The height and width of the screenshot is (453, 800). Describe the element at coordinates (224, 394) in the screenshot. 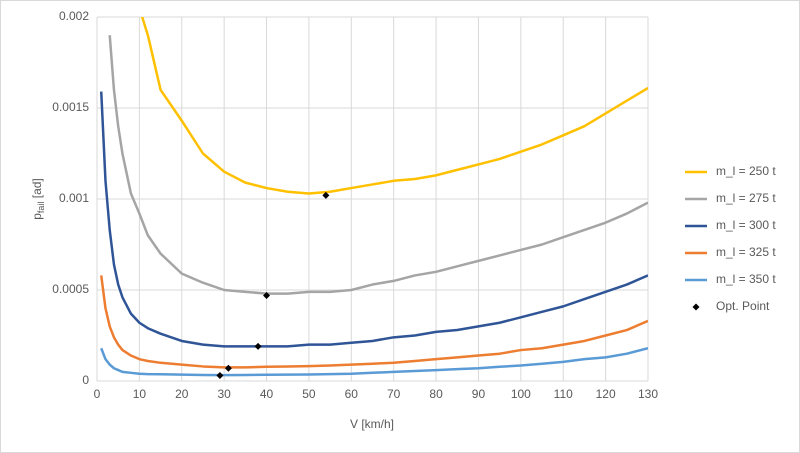

I see `x-tick-label: 30` at that location.